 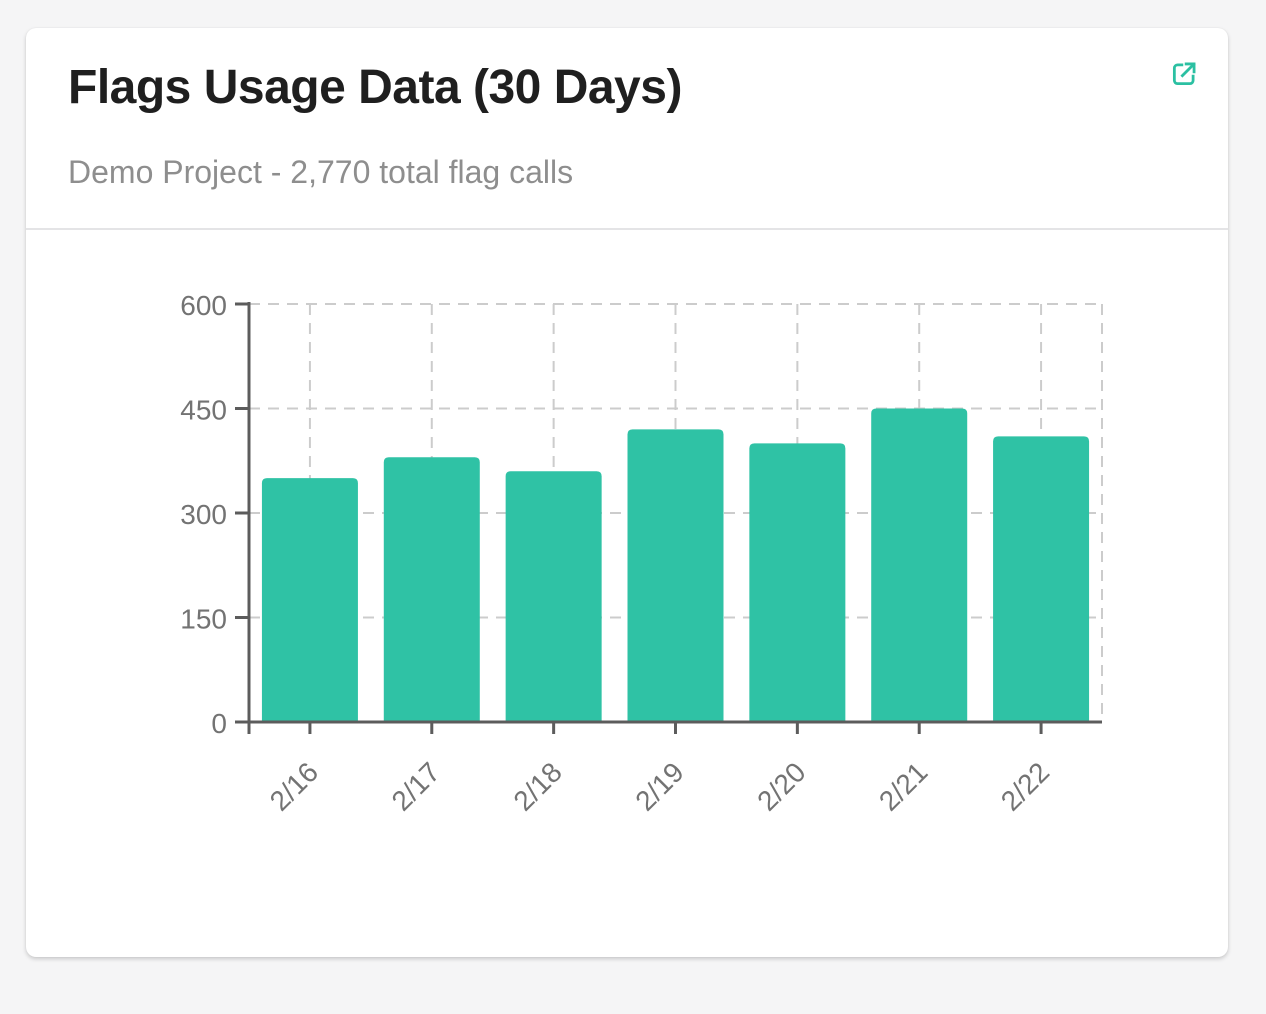 I want to click on open-external-button, so click(x=1184, y=74).